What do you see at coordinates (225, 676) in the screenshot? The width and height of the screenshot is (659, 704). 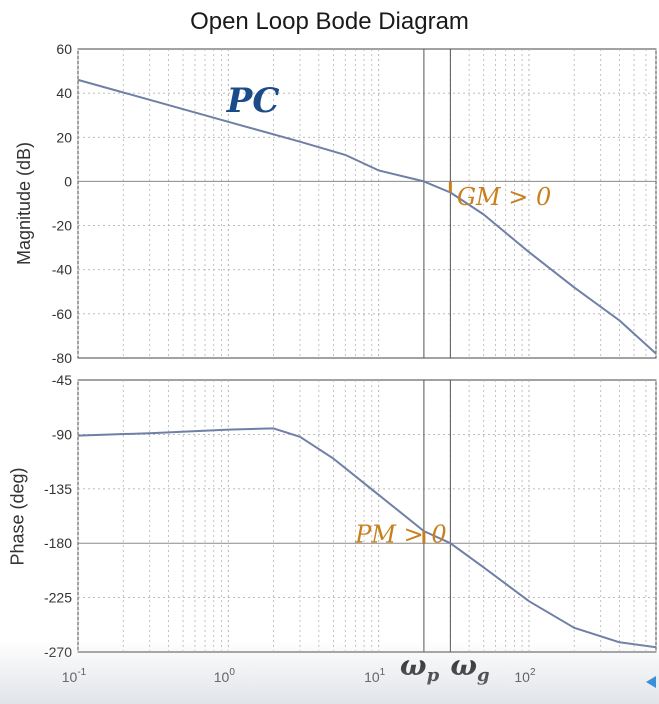 I see `xtick-label: 10⁰` at bounding box center [225, 676].